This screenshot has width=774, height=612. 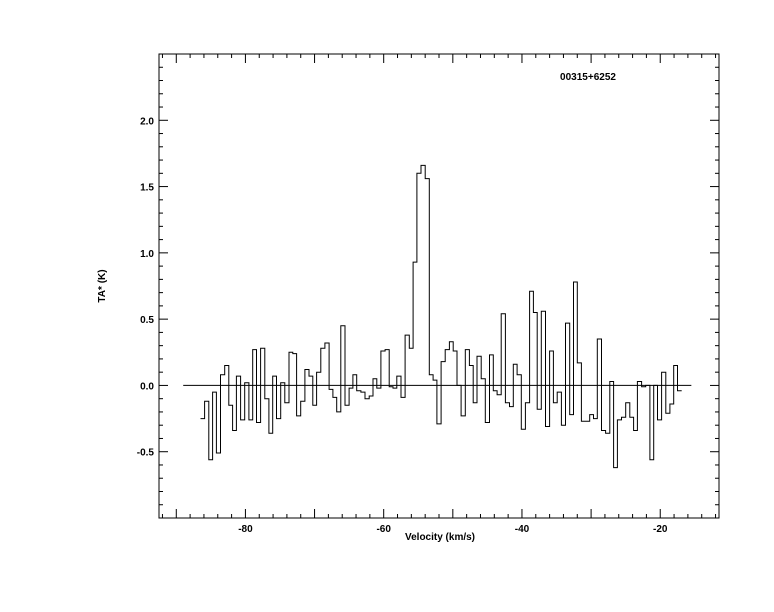 What do you see at coordinates (522, 529) in the screenshot?
I see `x-tick-label: -40` at bounding box center [522, 529].